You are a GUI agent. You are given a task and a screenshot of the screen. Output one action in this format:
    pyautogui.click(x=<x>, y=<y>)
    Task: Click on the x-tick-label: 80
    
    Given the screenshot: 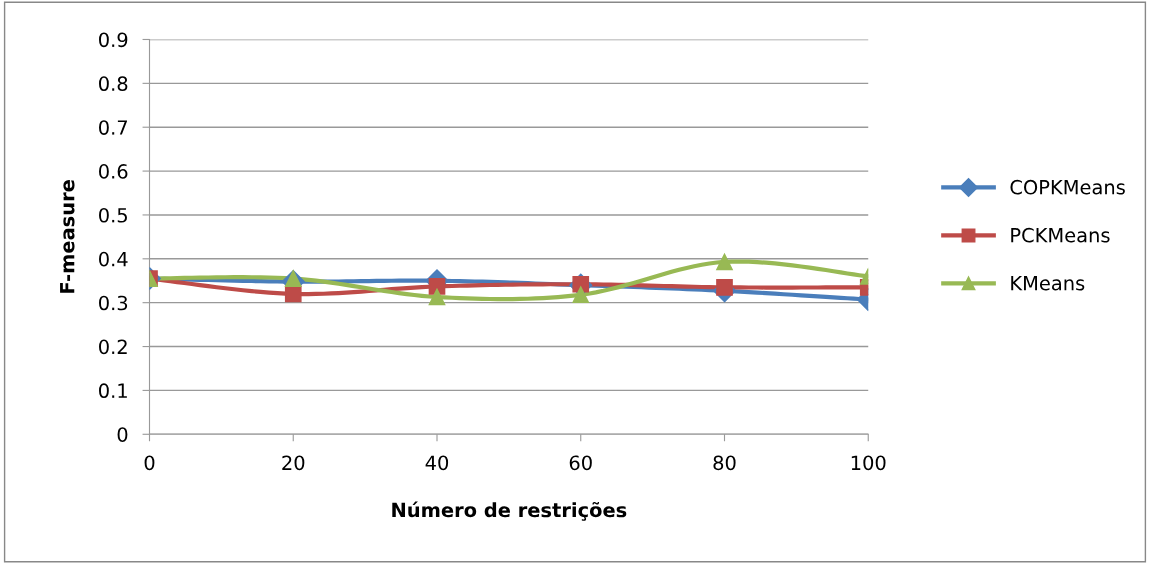 What is the action you would take?
    pyautogui.click(x=724, y=463)
    